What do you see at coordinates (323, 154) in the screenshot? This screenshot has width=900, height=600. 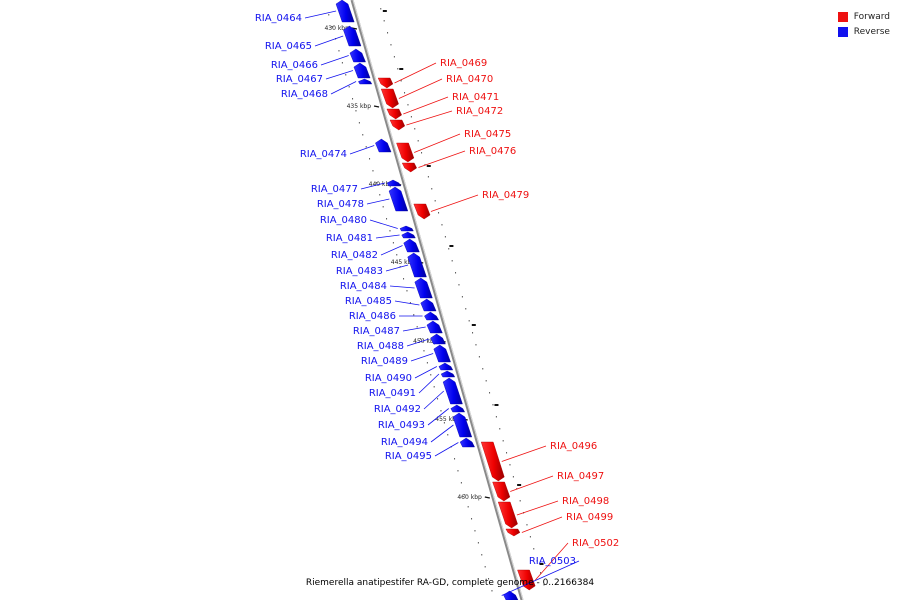 I see `gene-label-ria-0474: RIA_0474` at bounding box center [323, 154].